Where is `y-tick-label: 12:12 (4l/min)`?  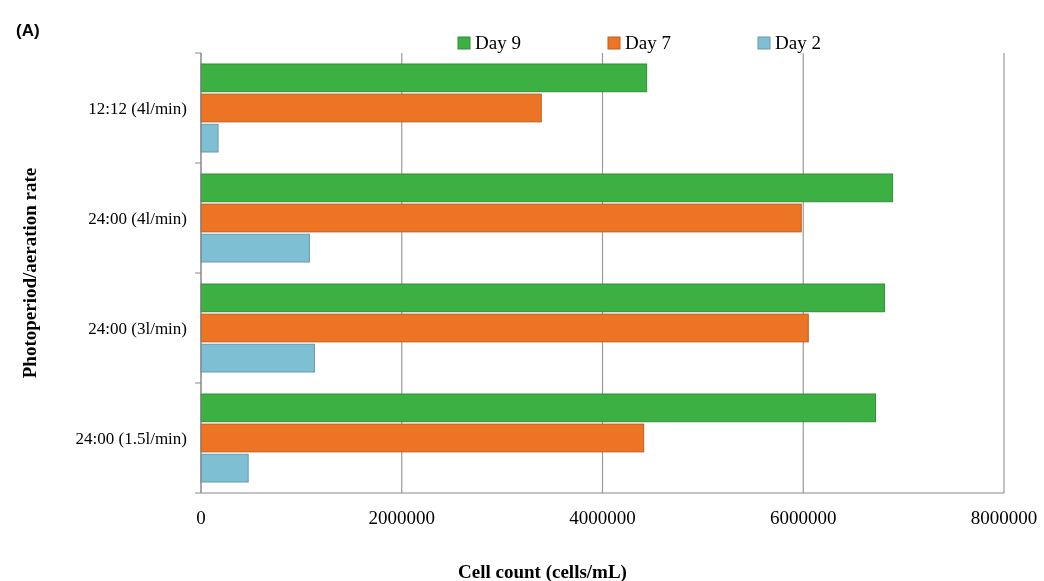
y-tick-label: 12:12 (4l/min) is located at coordinates (137, 108).